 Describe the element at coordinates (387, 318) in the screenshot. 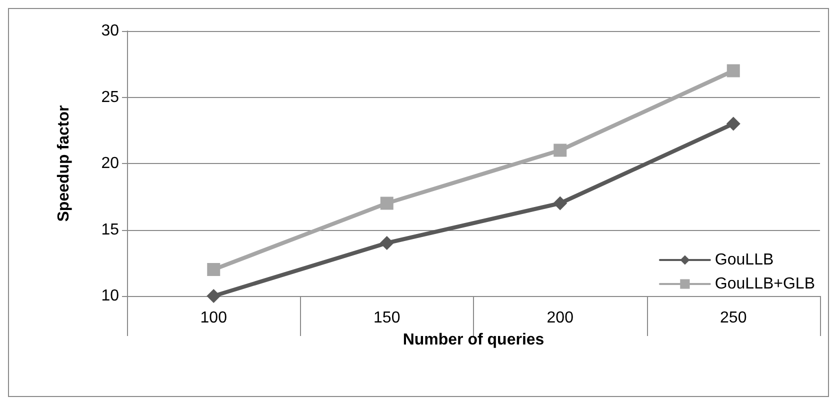

I see `x-tick-label: 150` at that location.